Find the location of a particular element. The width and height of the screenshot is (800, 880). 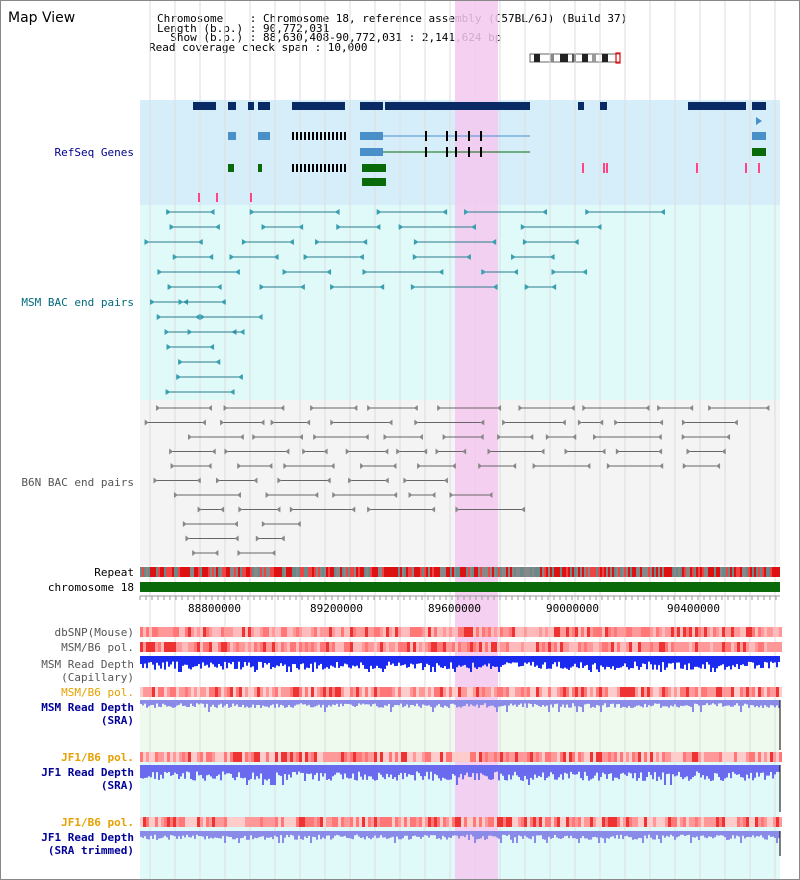

track-label-jf1-depth-trim: JF1 Read Depth is located at coordinates (87, 837).